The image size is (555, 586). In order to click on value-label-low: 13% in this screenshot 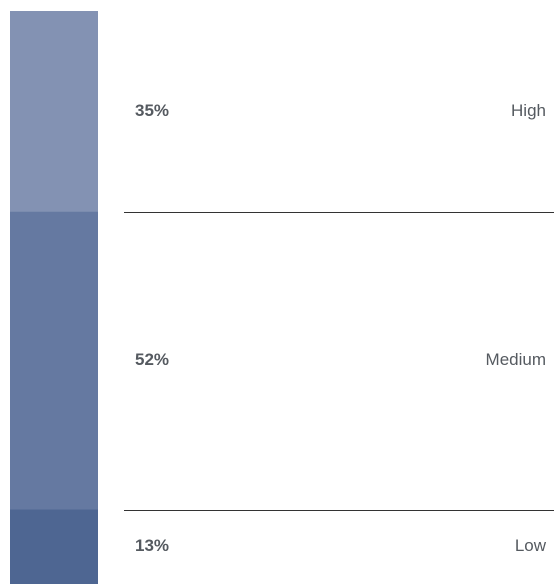, I will do `click(152, 545)`.